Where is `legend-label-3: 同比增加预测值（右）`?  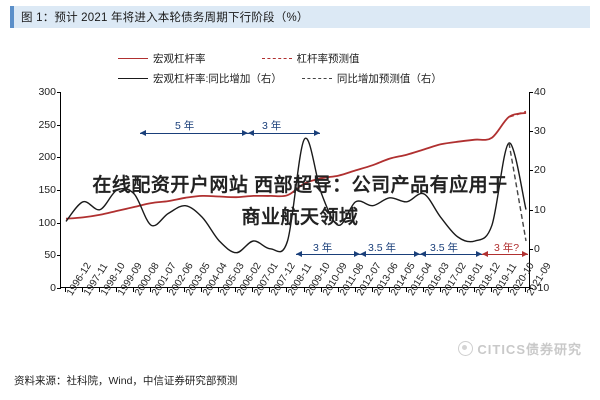 legend-label-3: 同比增加预测值（右） is located at coordinates (389, 79).